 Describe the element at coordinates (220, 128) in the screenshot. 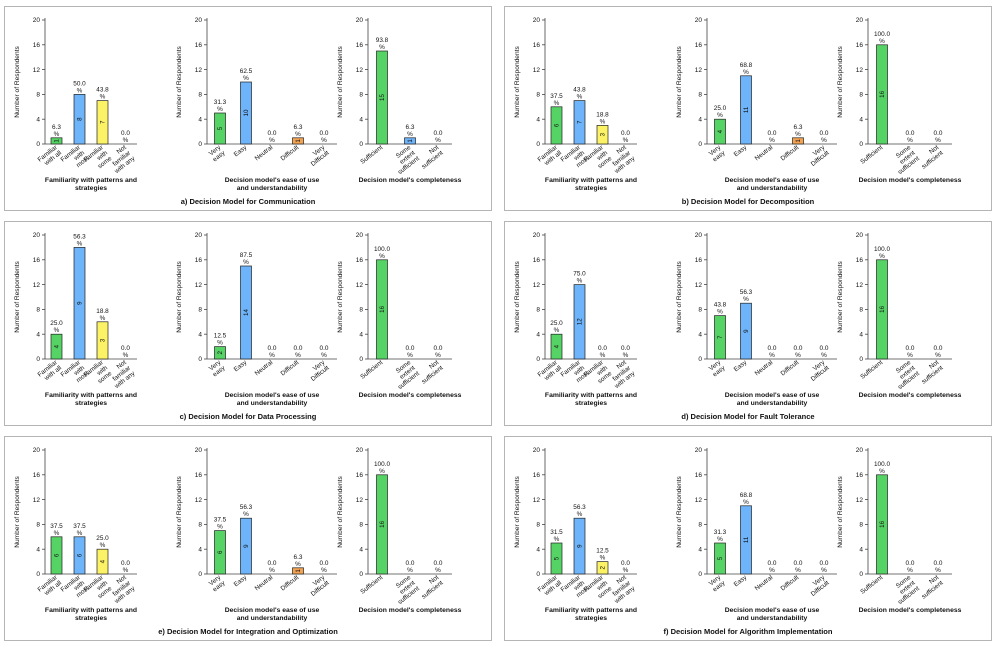

I see `bar-count-label: 5` at that location.